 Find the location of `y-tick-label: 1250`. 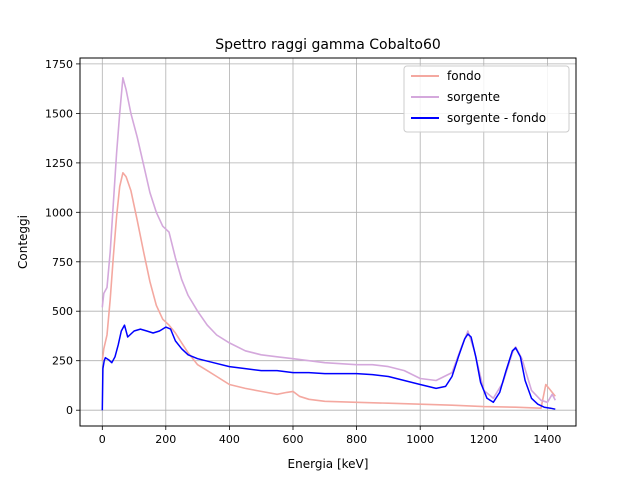

y-tick-label: 1250 is located at coordinates (59, 163).